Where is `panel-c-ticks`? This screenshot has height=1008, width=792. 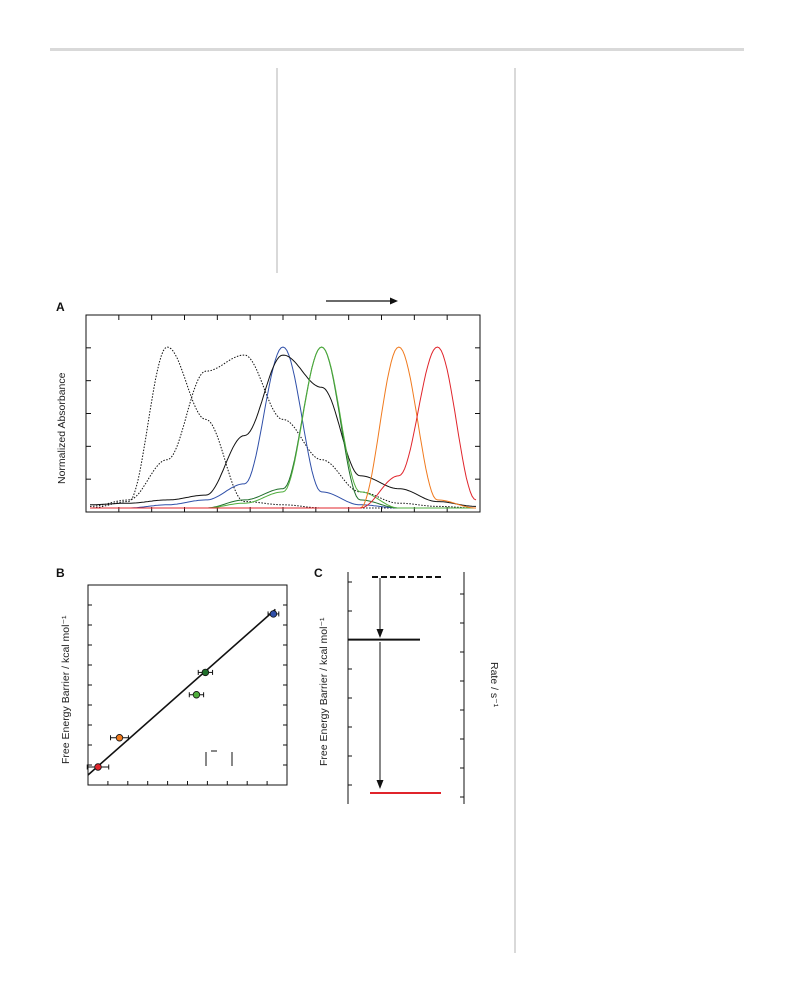 panel-c-ticks is located at coordinates (406, 689).